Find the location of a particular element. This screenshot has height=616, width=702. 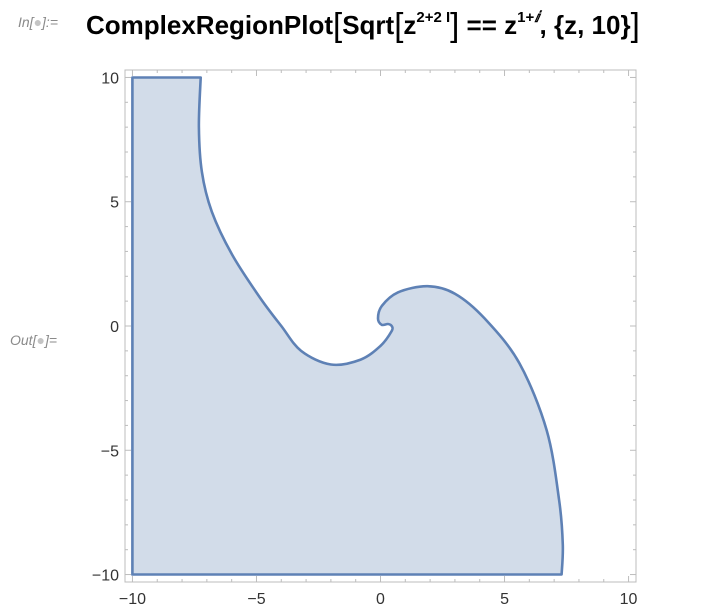

final-bracket: ] is located at coordinates (635, 24).